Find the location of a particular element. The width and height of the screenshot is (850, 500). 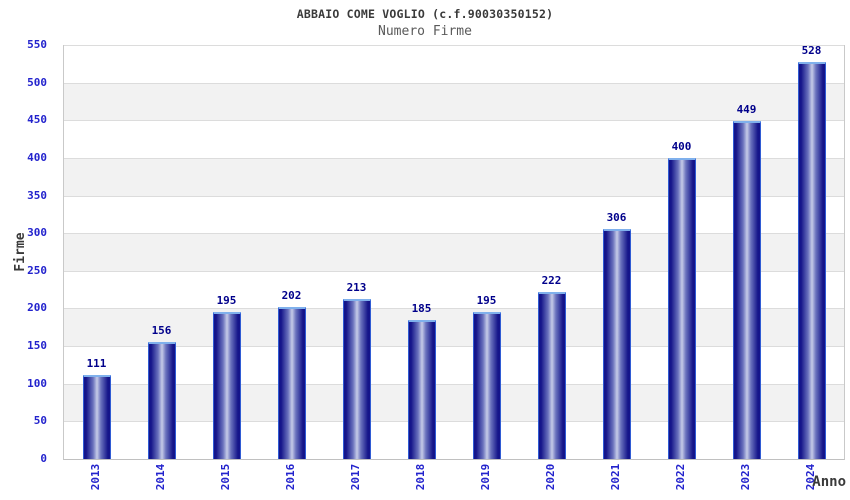

y-tick-label: 50 is located at coordinates (40, 421).